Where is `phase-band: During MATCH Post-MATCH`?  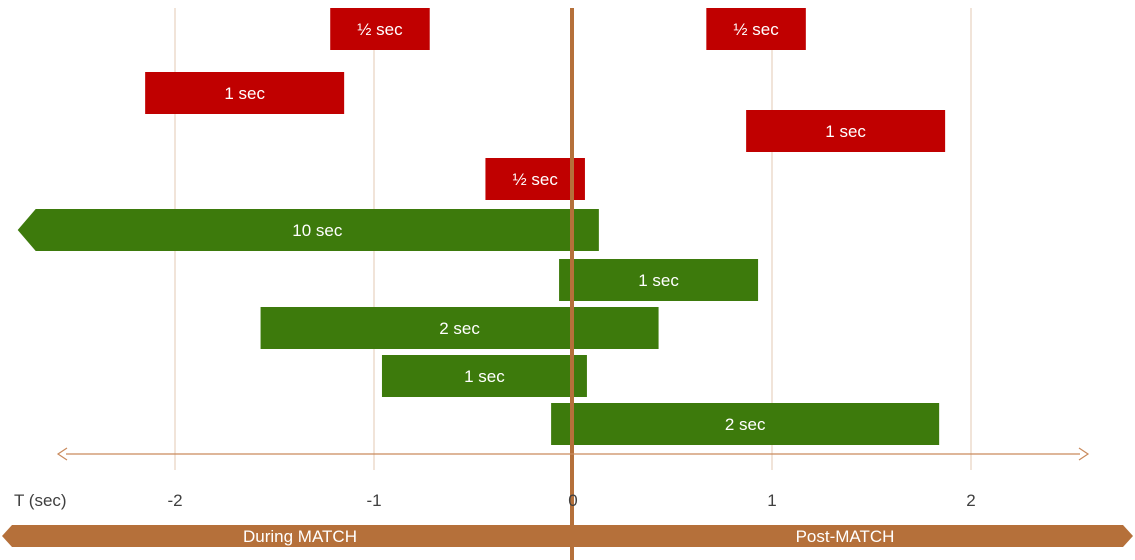 phase-band: During MATCH Post-MATCH is located at coordinates (567, 536).